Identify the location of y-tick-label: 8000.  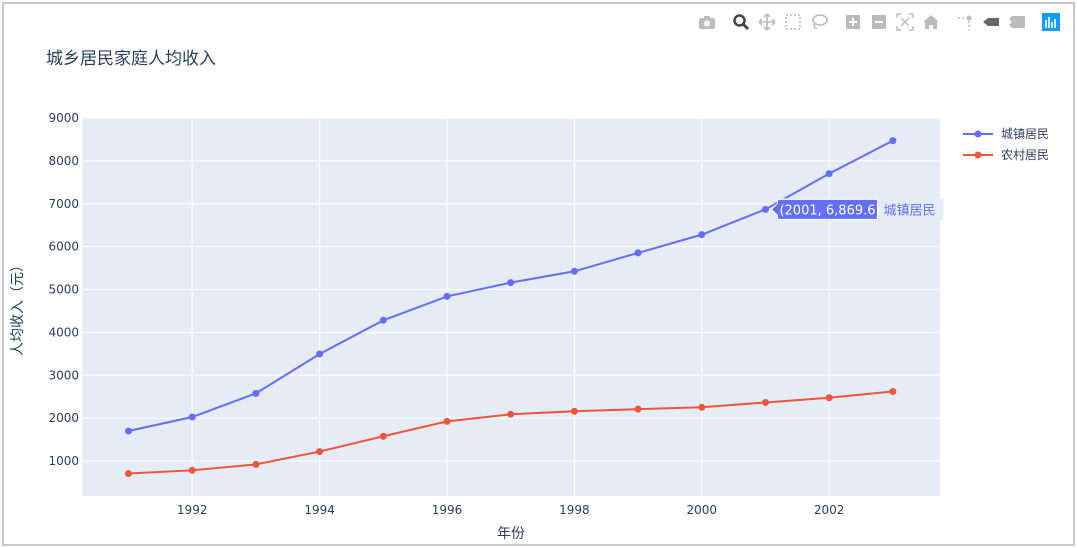
(63, 161).